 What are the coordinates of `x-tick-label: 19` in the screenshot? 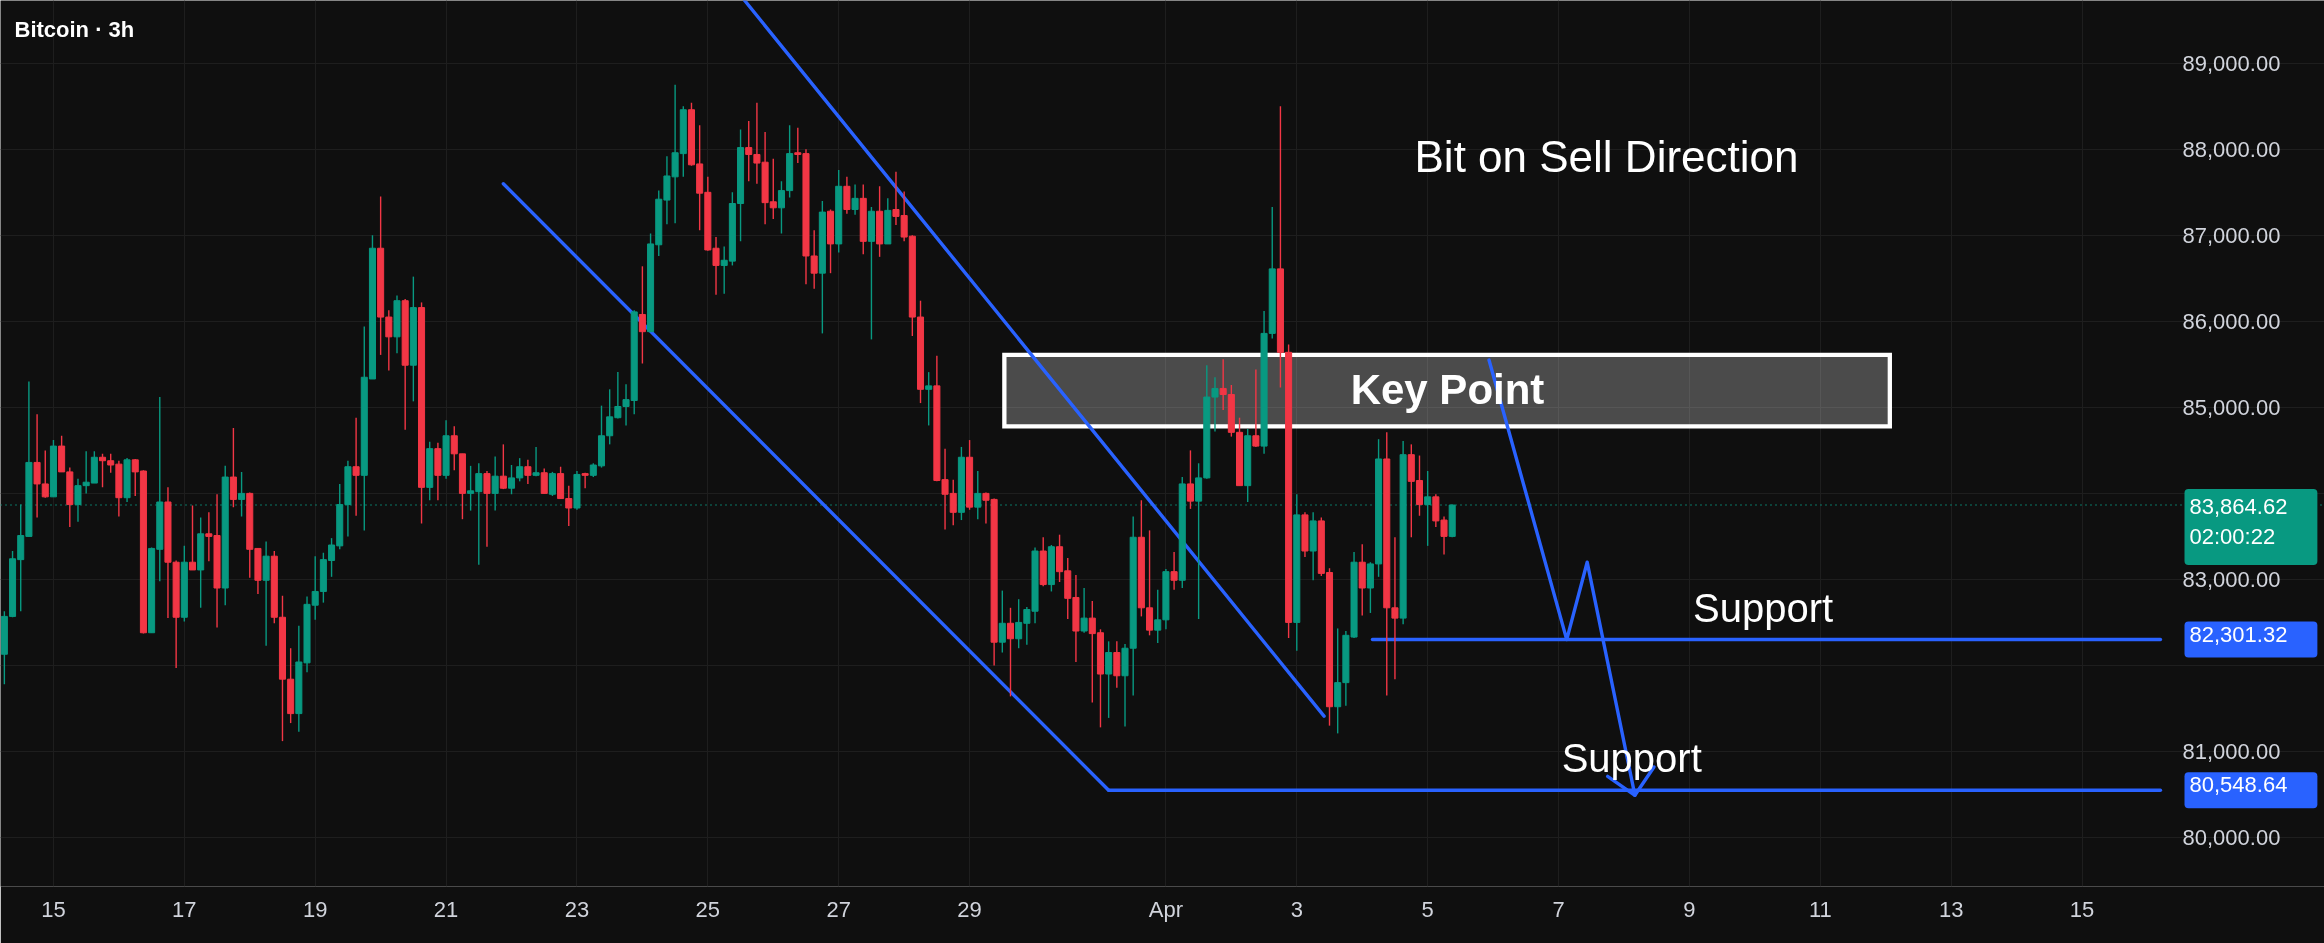 It's located at (315, 909).